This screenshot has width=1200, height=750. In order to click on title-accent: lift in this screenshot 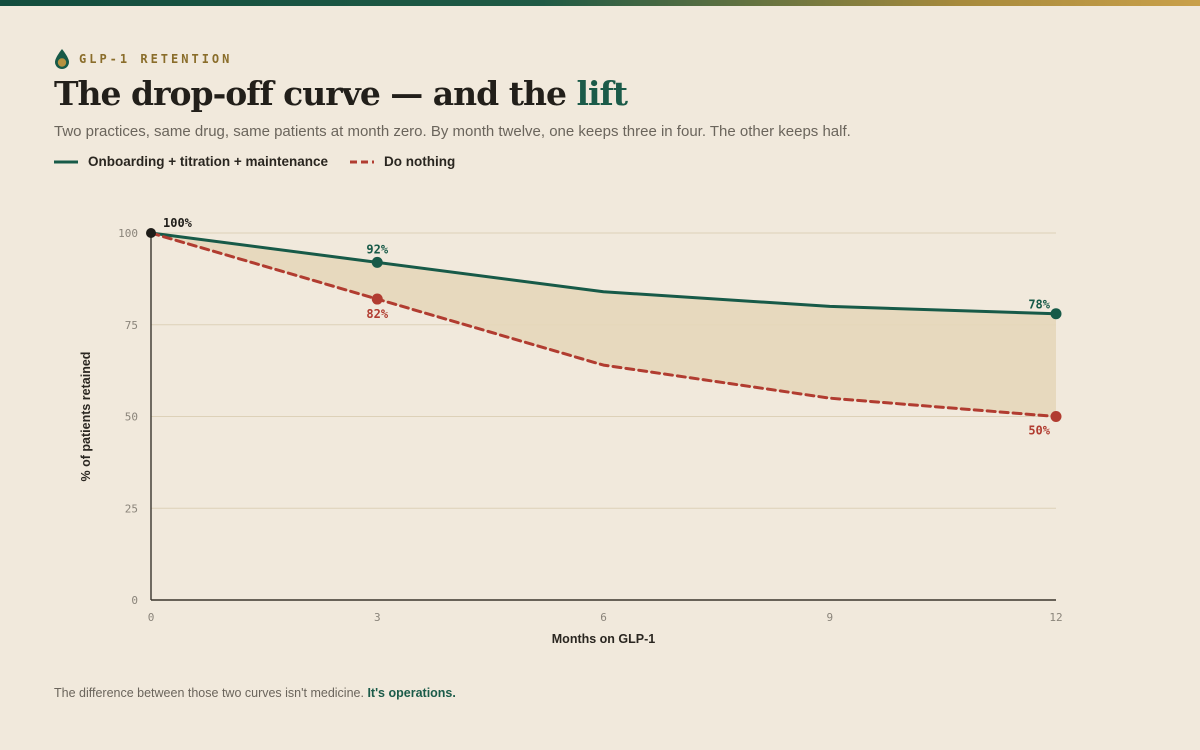, I will do `click(602, 93)`.